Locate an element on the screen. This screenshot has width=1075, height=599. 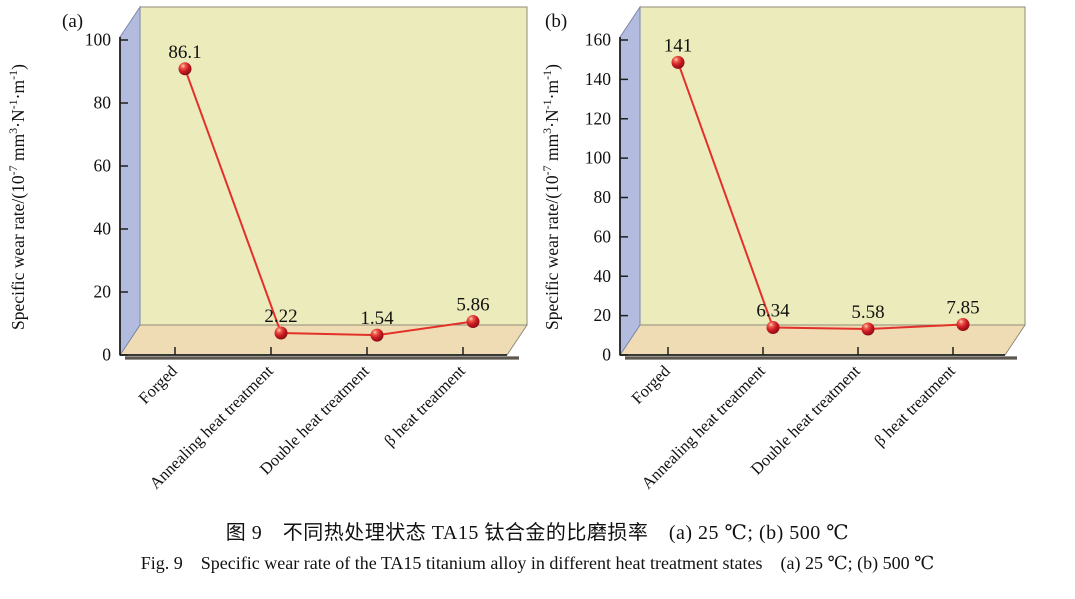
data-point-value: 7.85 is located at coordinates (962, 308).